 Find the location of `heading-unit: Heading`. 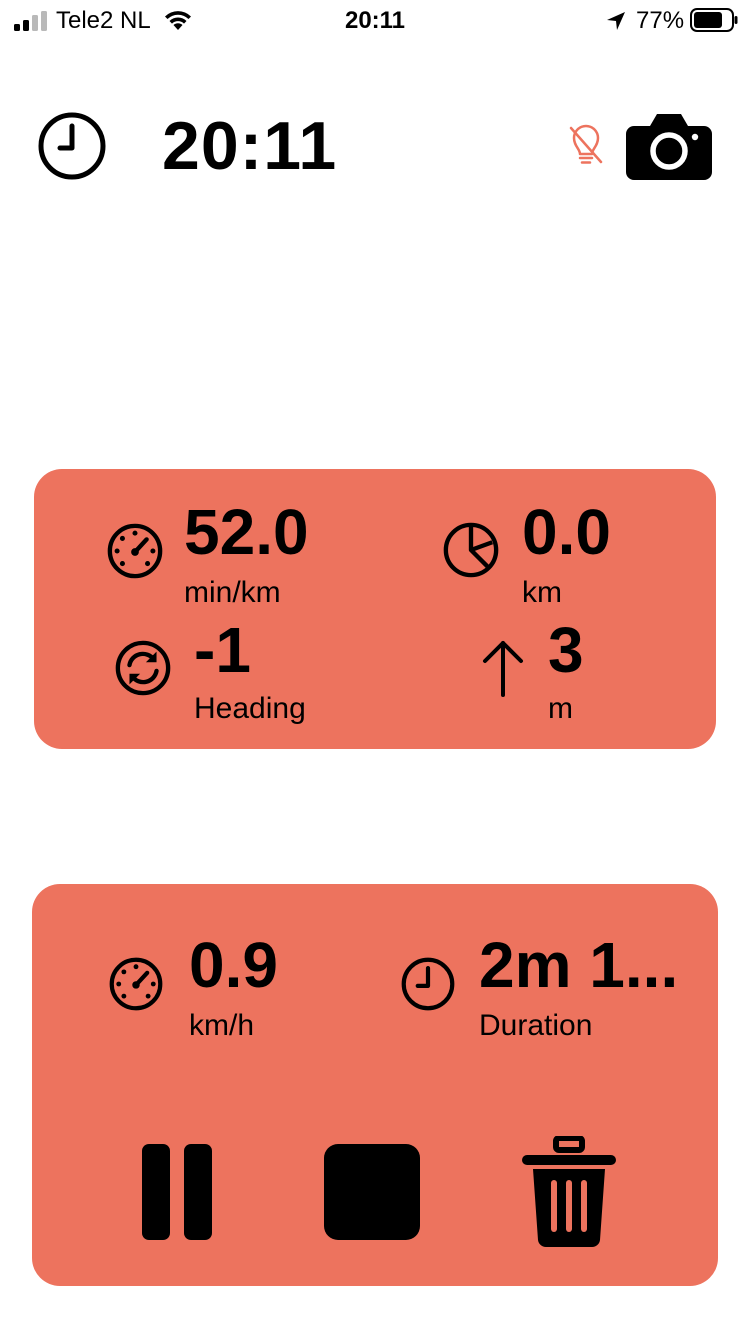

heading-unit: Heading is located at coordinates (250, 708).